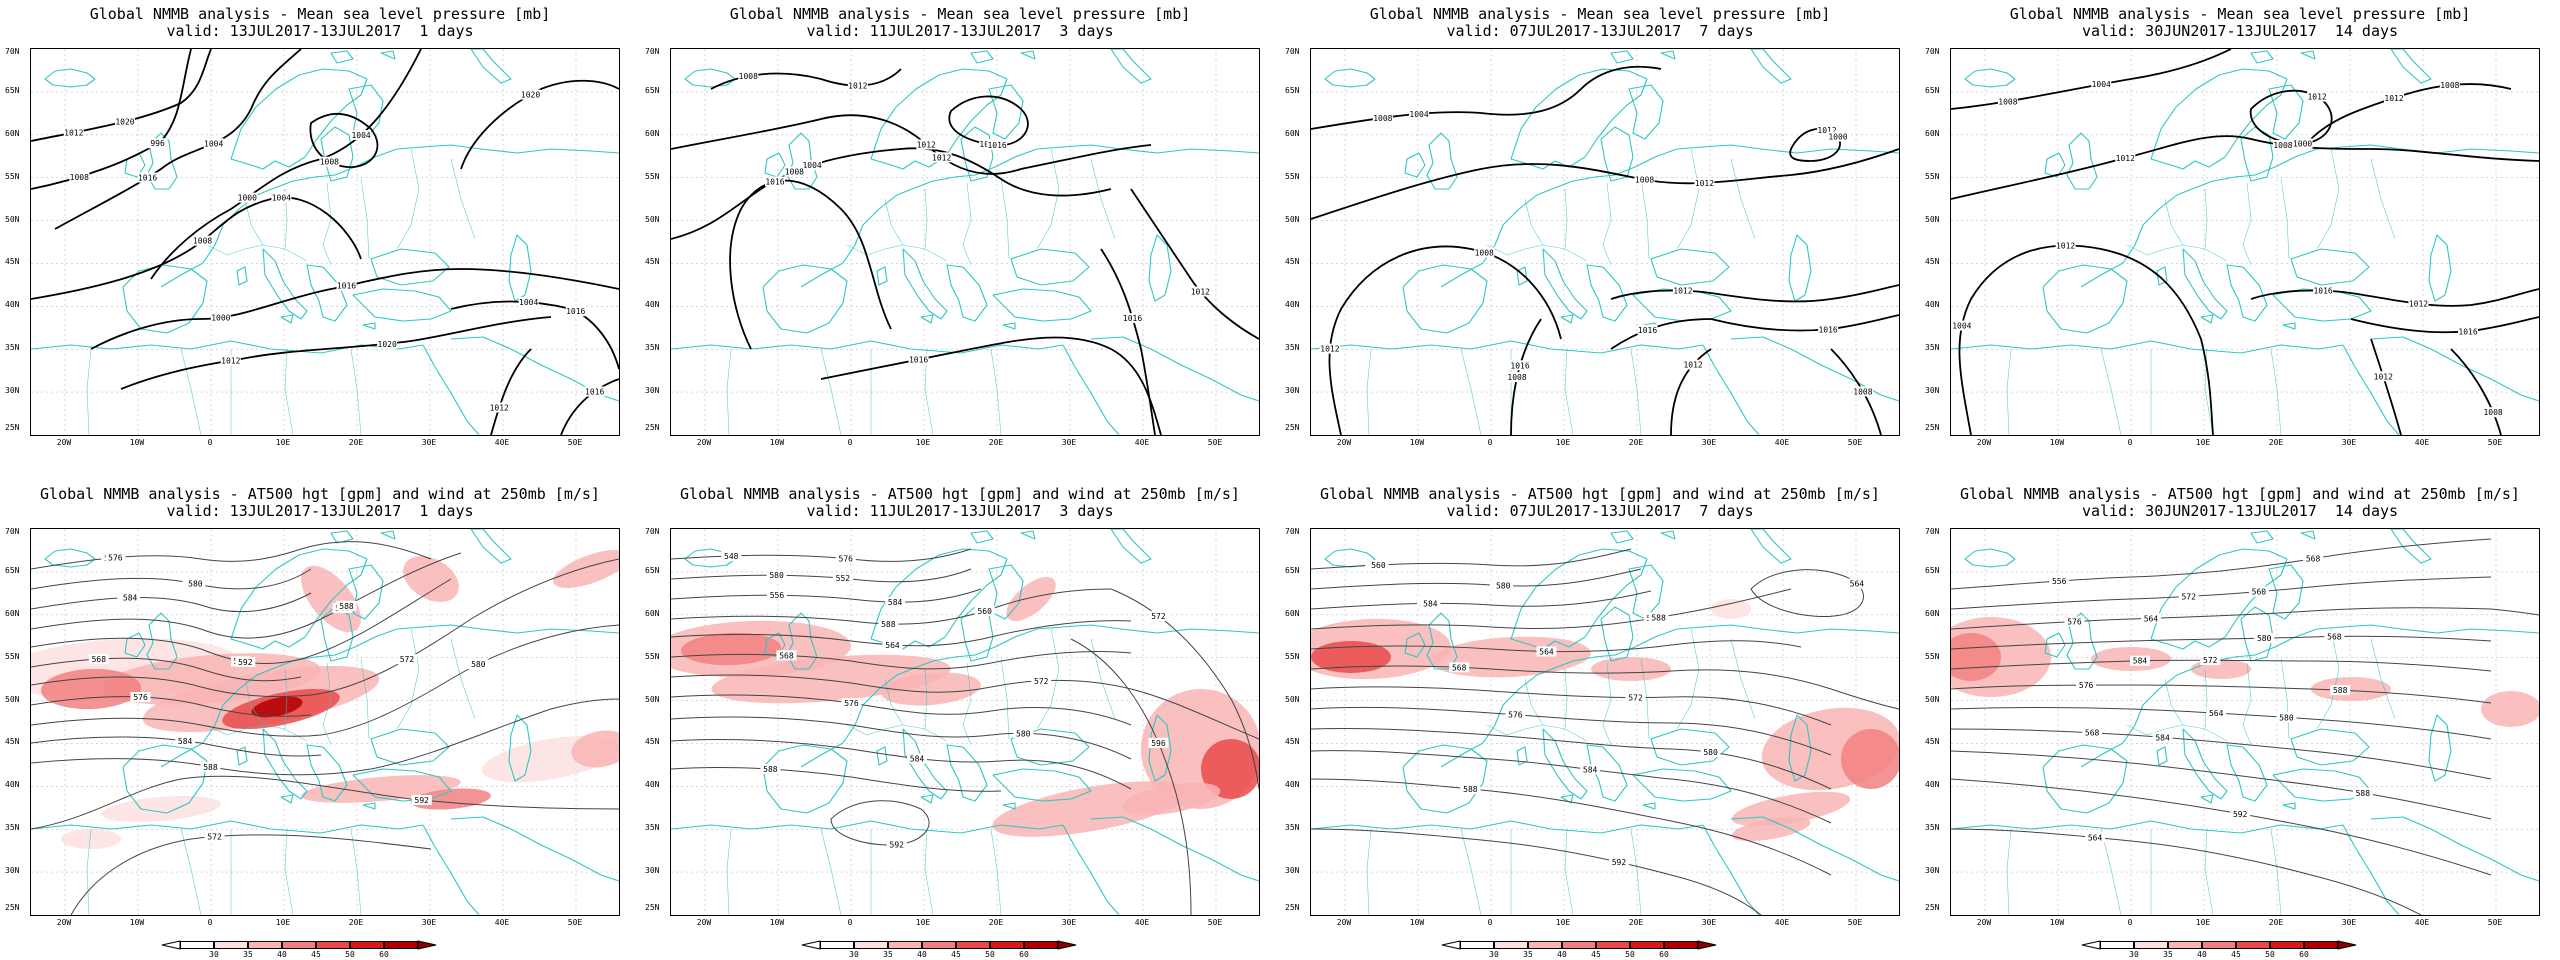  I want to click on colorbar-tick-label: 45, so click(956, 954).